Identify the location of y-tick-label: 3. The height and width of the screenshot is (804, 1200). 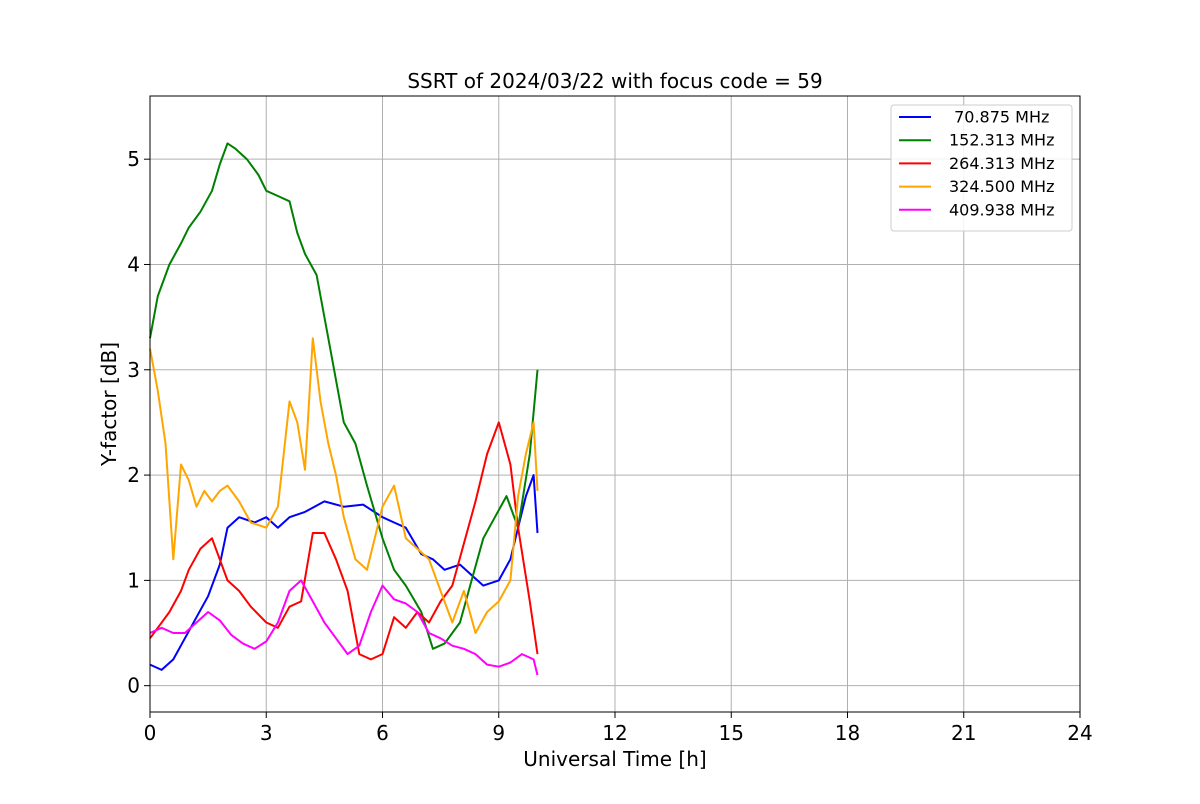
(133, 370).